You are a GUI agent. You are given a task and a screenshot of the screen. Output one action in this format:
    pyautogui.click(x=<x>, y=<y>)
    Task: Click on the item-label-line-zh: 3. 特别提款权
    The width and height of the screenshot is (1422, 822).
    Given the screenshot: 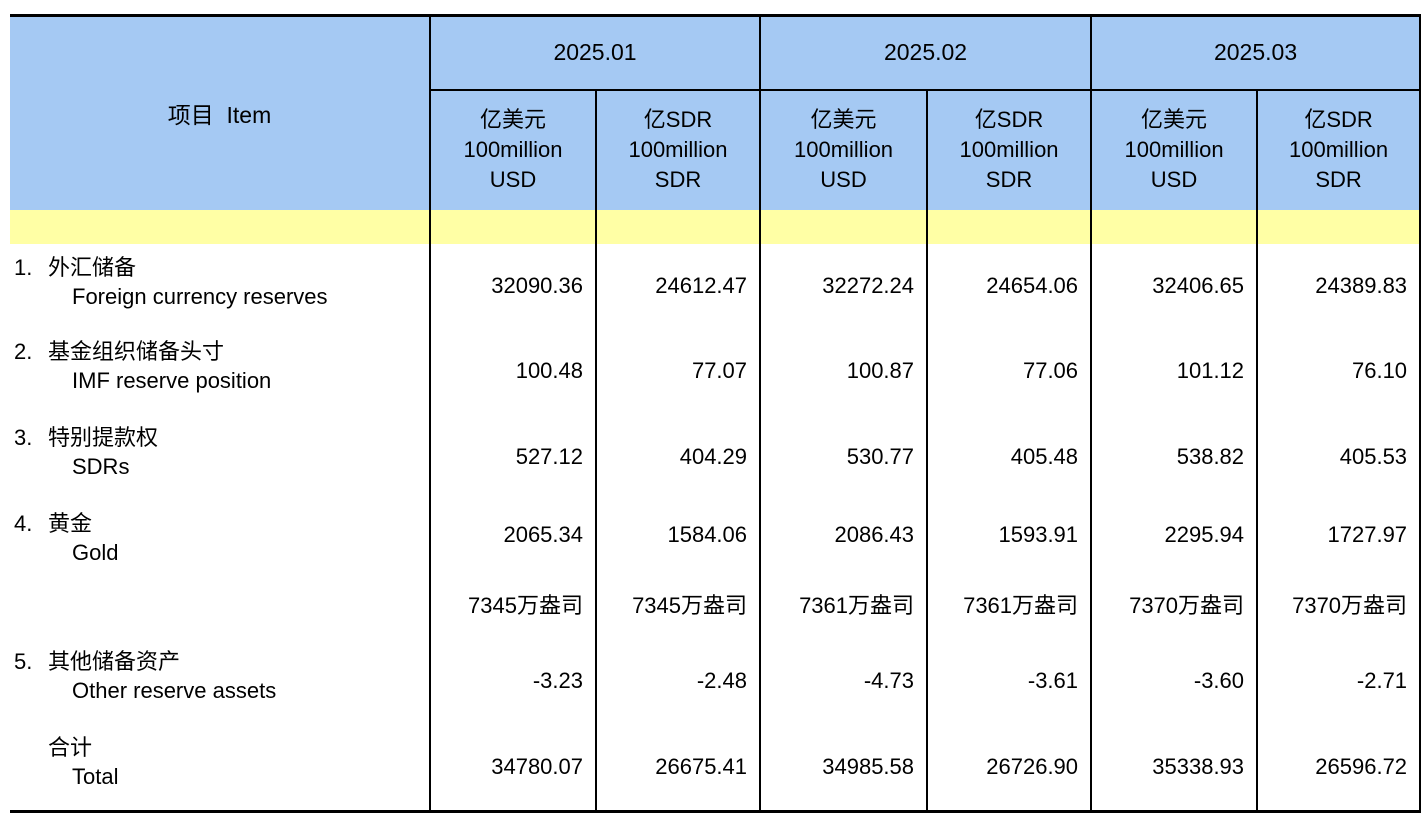 What is the action you would take?
    pyautogui.click(x=86, y=437)
    